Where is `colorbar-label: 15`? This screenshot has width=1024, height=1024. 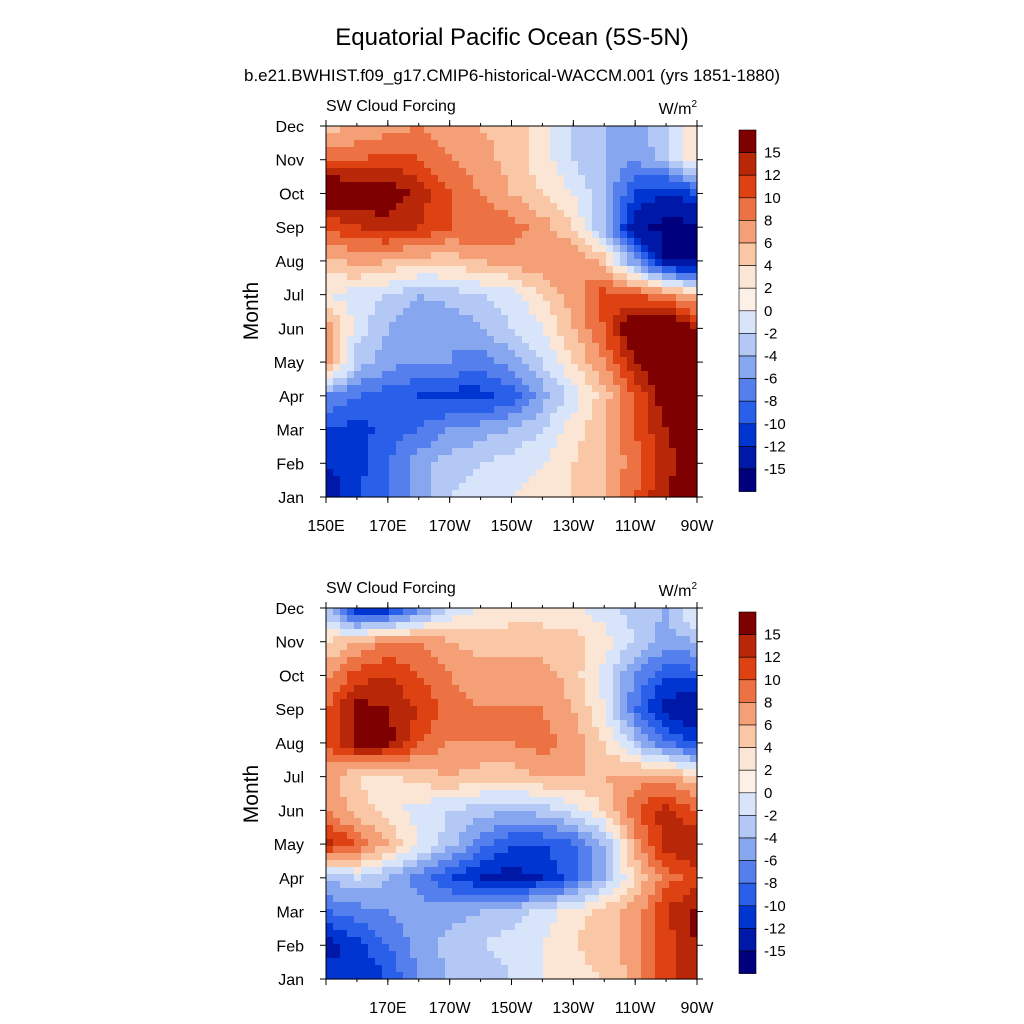 colorbar-label: 15 is located at coordinates (772, 153).